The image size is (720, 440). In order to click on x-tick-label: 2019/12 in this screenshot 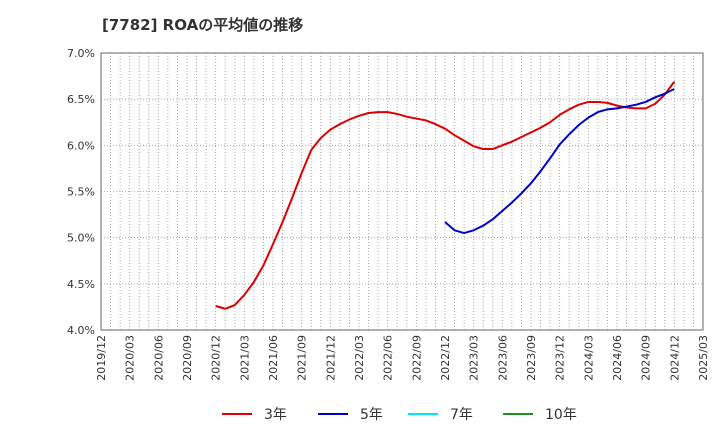, I will do `click(101, 358)`.